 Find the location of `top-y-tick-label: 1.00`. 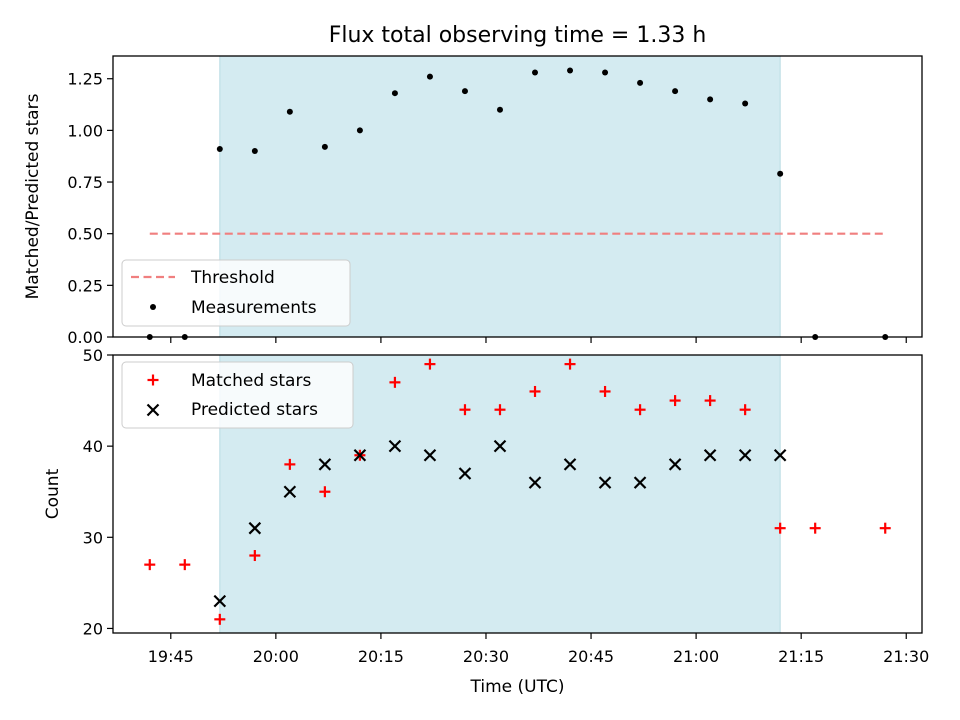

top-y-tick-label: 1.00 is located at coordinates (85, 130).